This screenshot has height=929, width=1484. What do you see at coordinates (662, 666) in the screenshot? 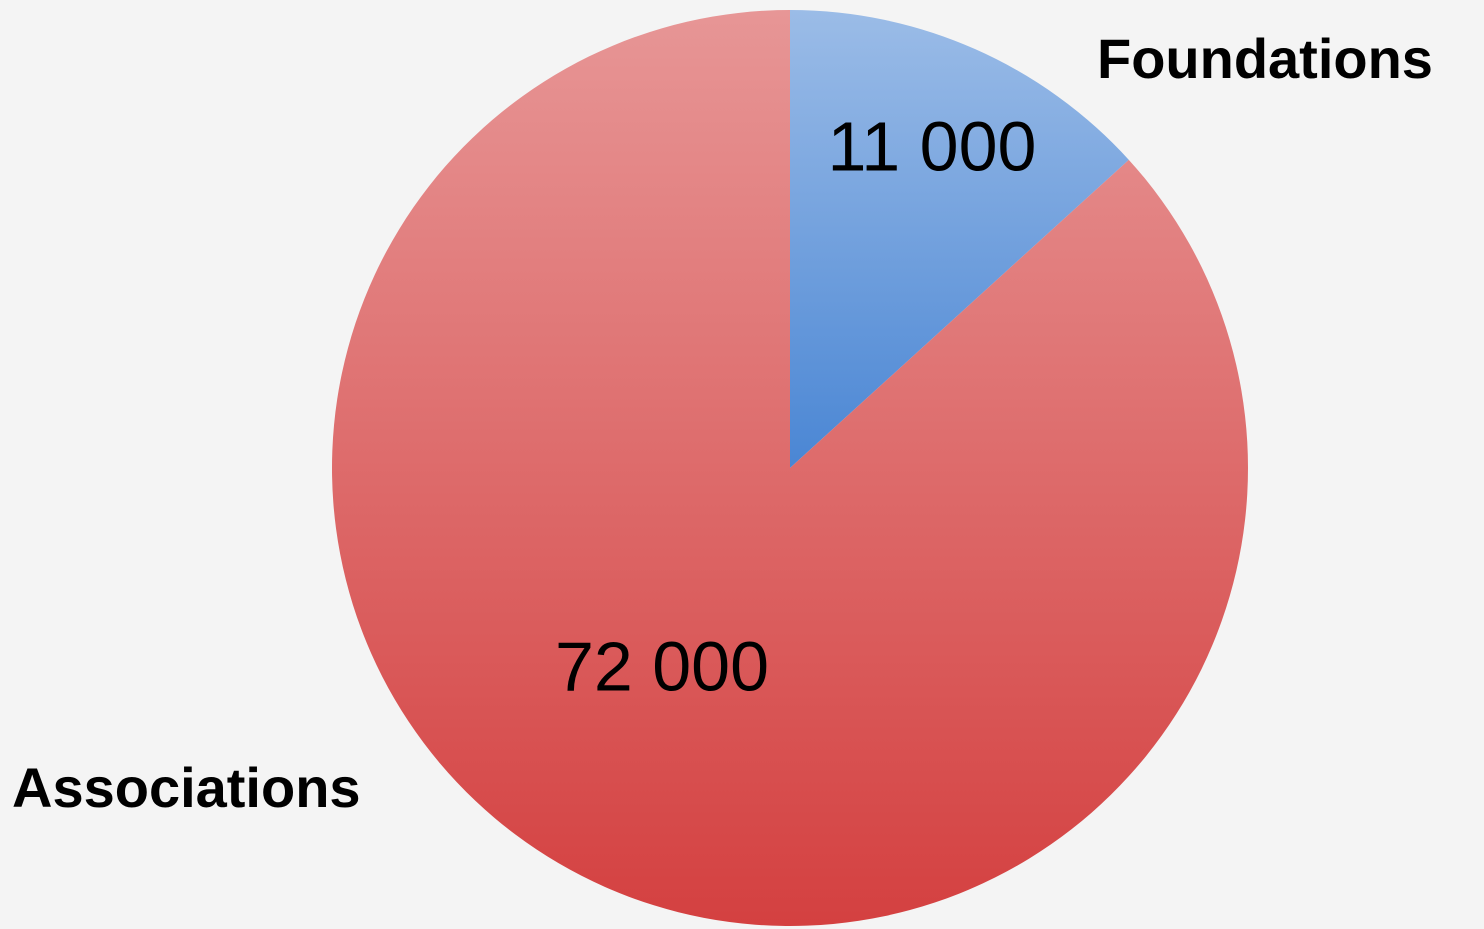
I see `value-label: 72 000` at bounding box center [662, 666].